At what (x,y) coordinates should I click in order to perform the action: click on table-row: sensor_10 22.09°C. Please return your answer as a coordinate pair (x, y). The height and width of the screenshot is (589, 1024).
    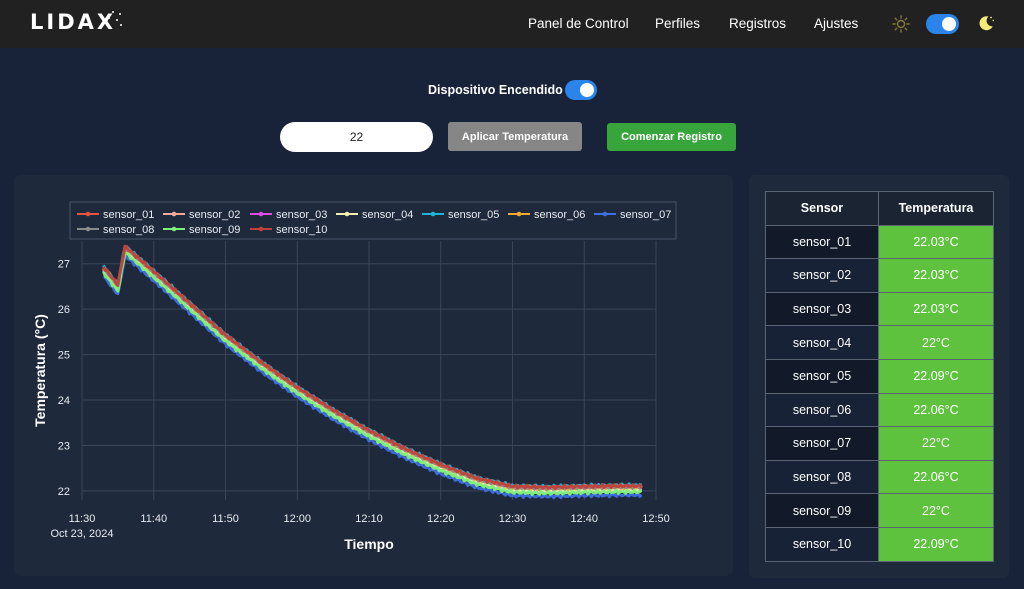
    Looking at the image, I should click on (879, 544).